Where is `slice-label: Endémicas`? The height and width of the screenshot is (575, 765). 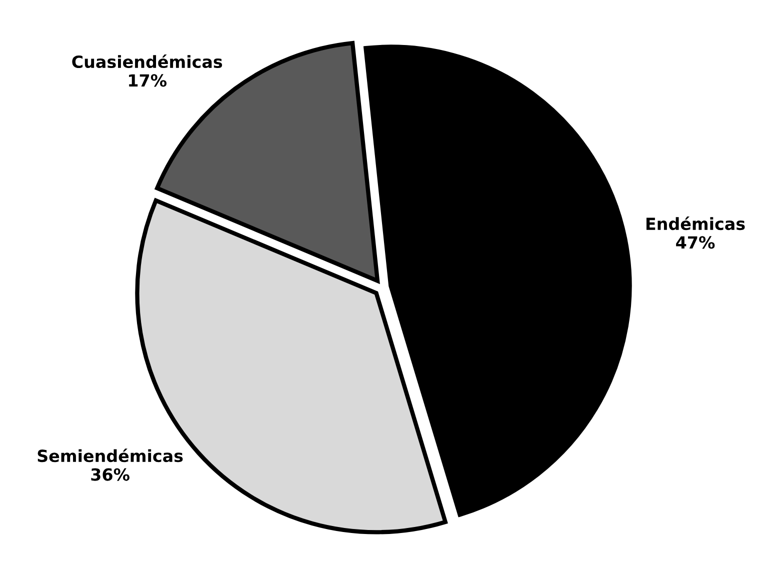
slice-label: Endémicas is located at coordinates (695, 223).